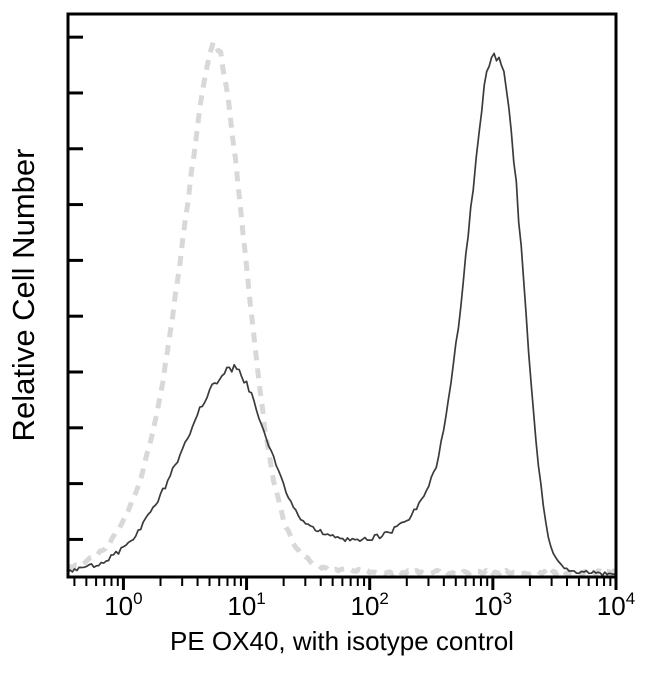 The image size is (650, 680). I want to click on x-tick-label: 10¹, so click(246, 605).